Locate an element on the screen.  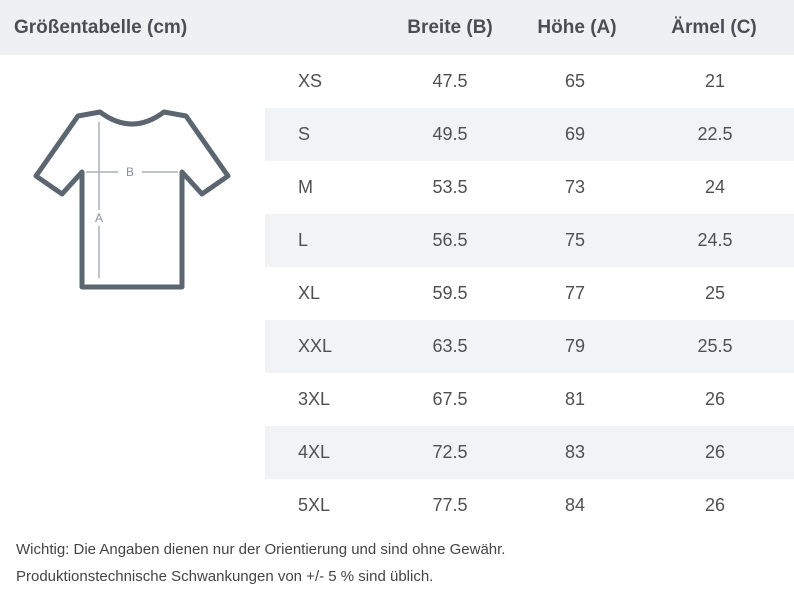
value-cell: 59.5 is located at coordinates (450, 293).